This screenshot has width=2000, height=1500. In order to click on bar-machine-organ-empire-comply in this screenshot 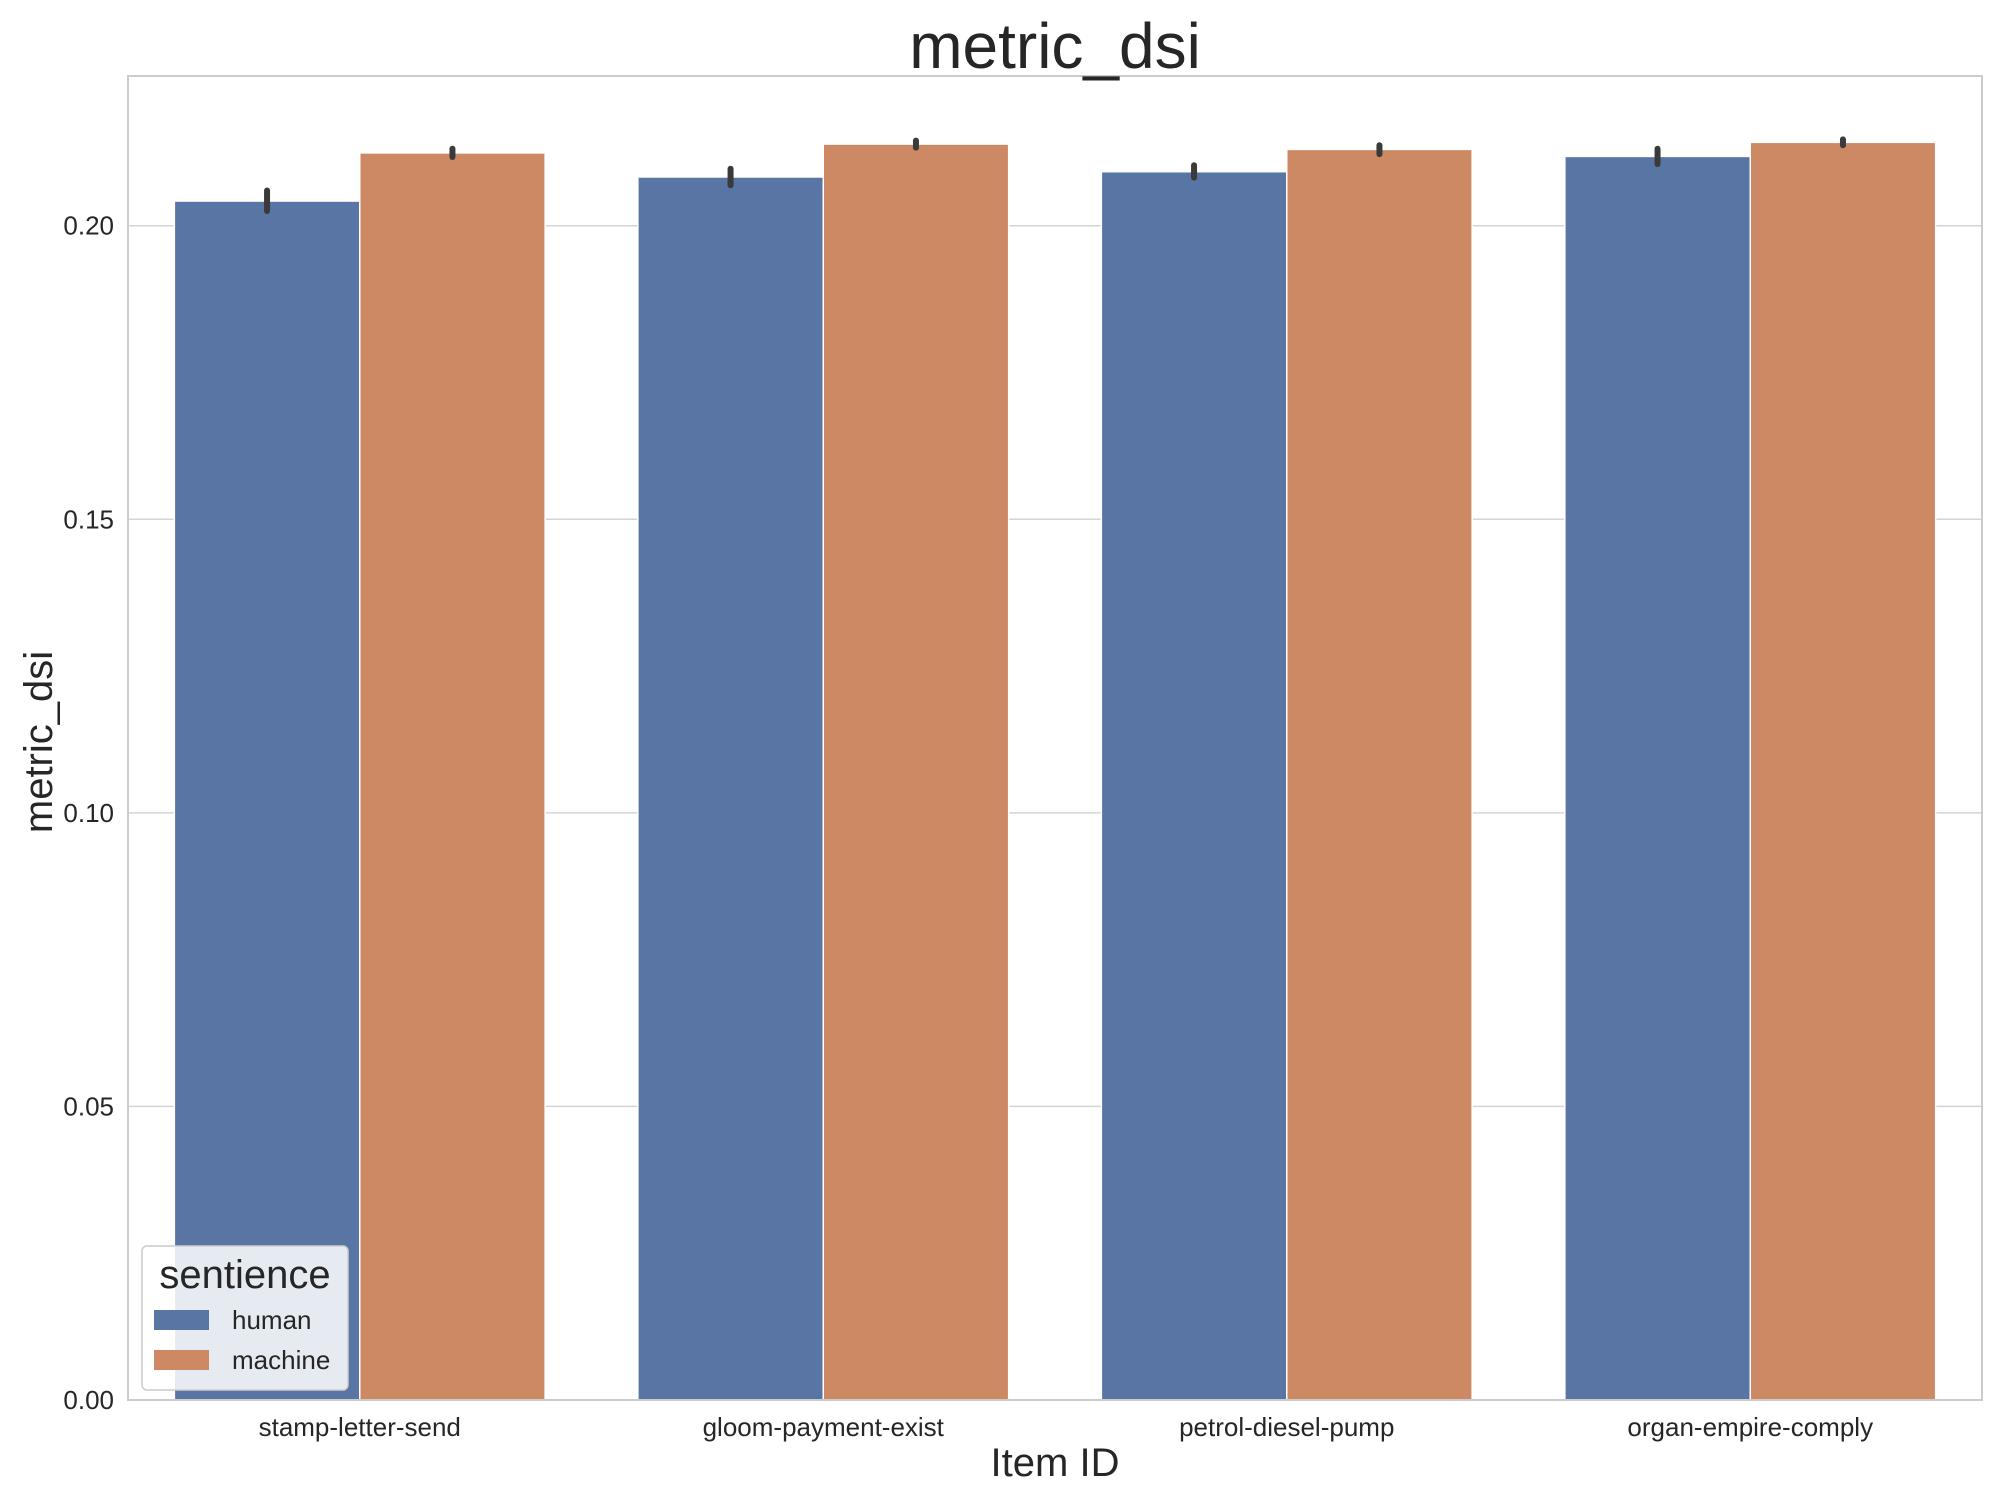, I will do `click(1843, 771)`.